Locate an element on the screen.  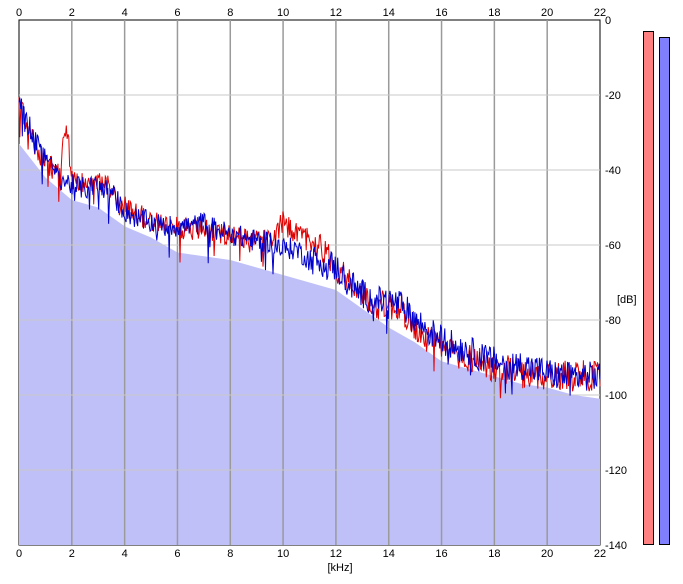
y-tick-label: -140 is located at coordinates (616, 546).